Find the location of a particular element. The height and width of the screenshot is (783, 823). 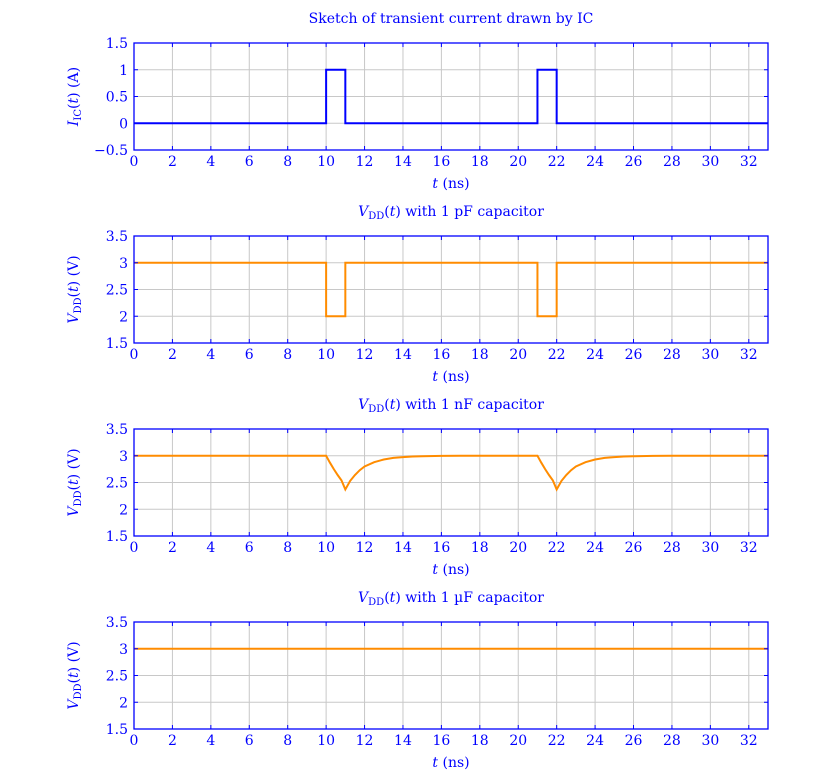

y-axis-label: IIC(t) (A) is located at coordinates (75, 97).